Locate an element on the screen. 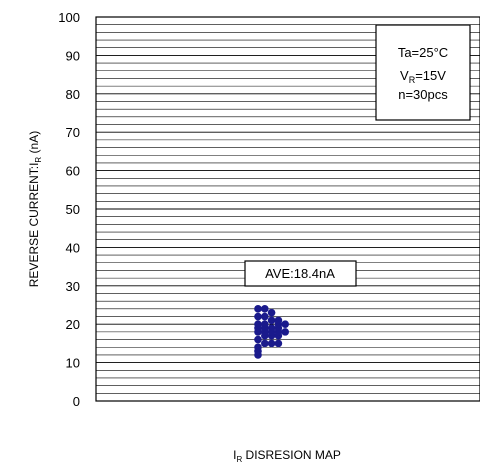 The width and height of the screenshot is (480, 473). voltage-label: VR=15V is located at coordinates (423, 76).